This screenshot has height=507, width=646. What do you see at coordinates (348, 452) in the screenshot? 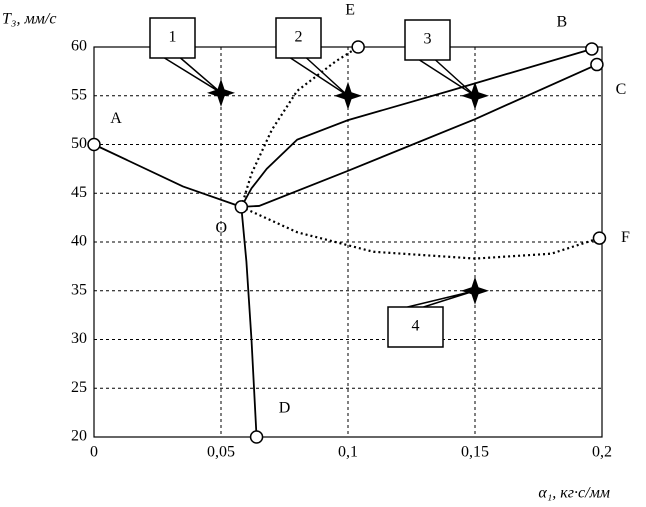
I see `x-tick-label: 0,1` at bounding box center [348, 452].